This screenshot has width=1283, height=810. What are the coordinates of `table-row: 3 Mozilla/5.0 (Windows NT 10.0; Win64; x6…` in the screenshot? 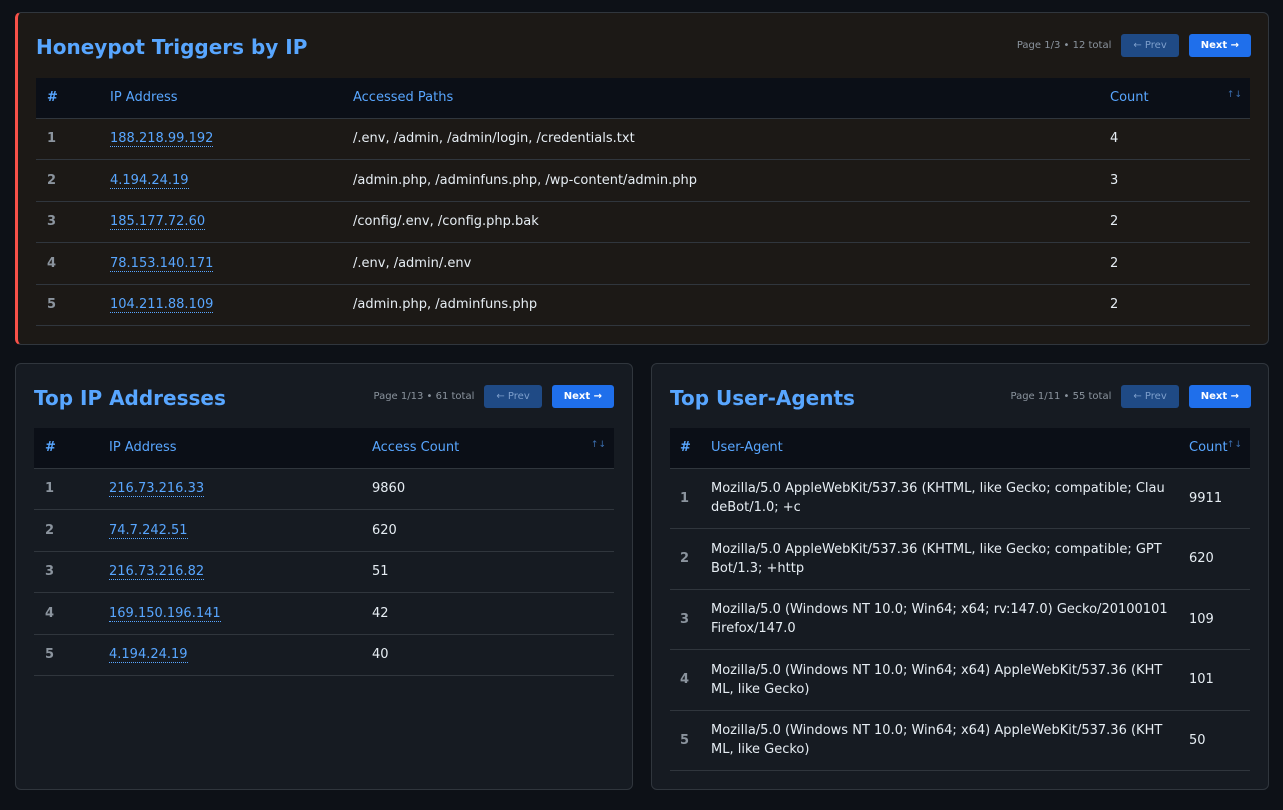 It's located at (960, 619).